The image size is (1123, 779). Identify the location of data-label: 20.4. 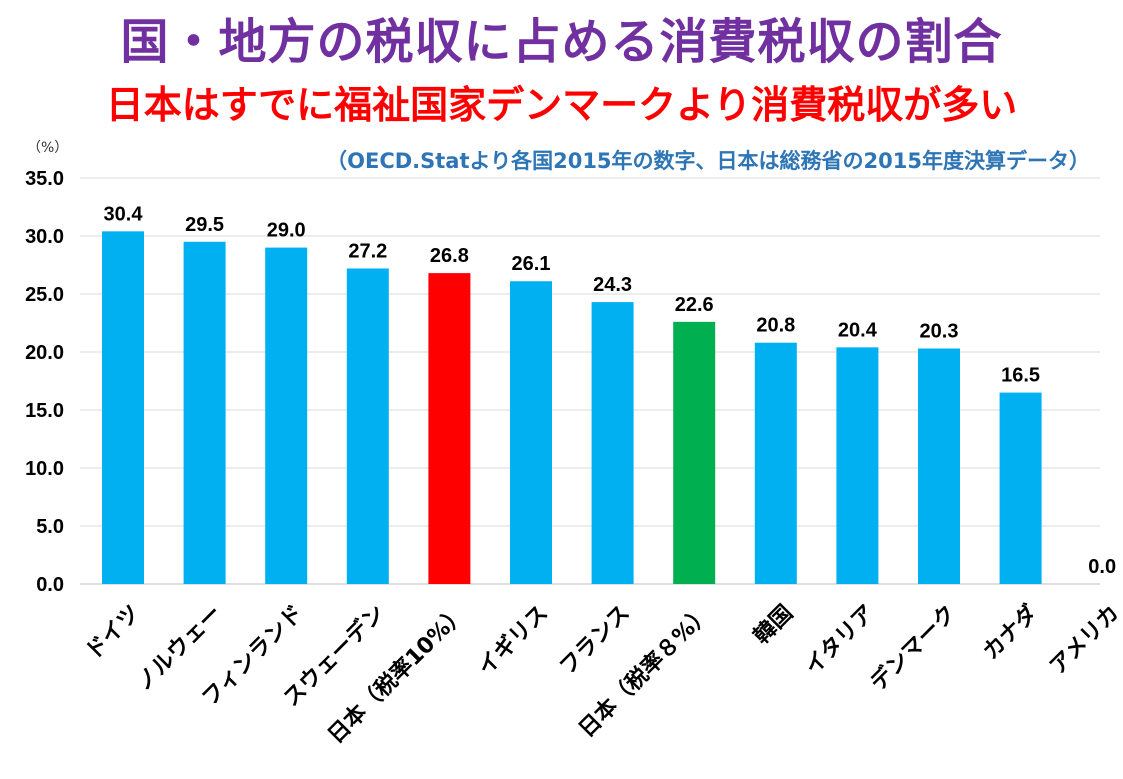
(858, 330).